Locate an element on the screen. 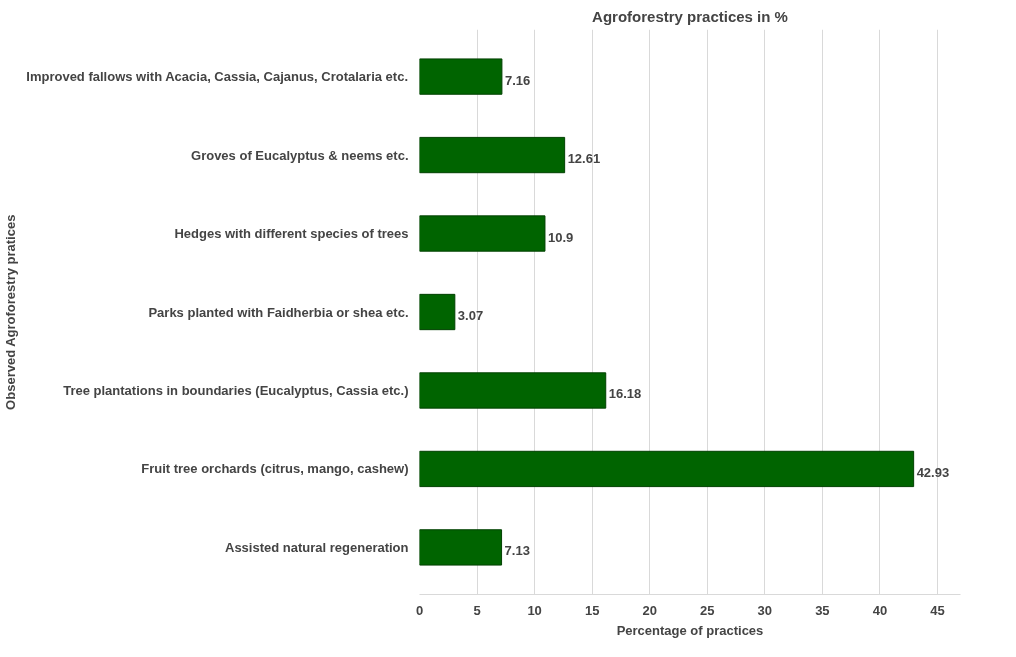 The width and height of the screenshot is (1016, 657). x-tick-label: 45 is located at coordinates (937, 610).